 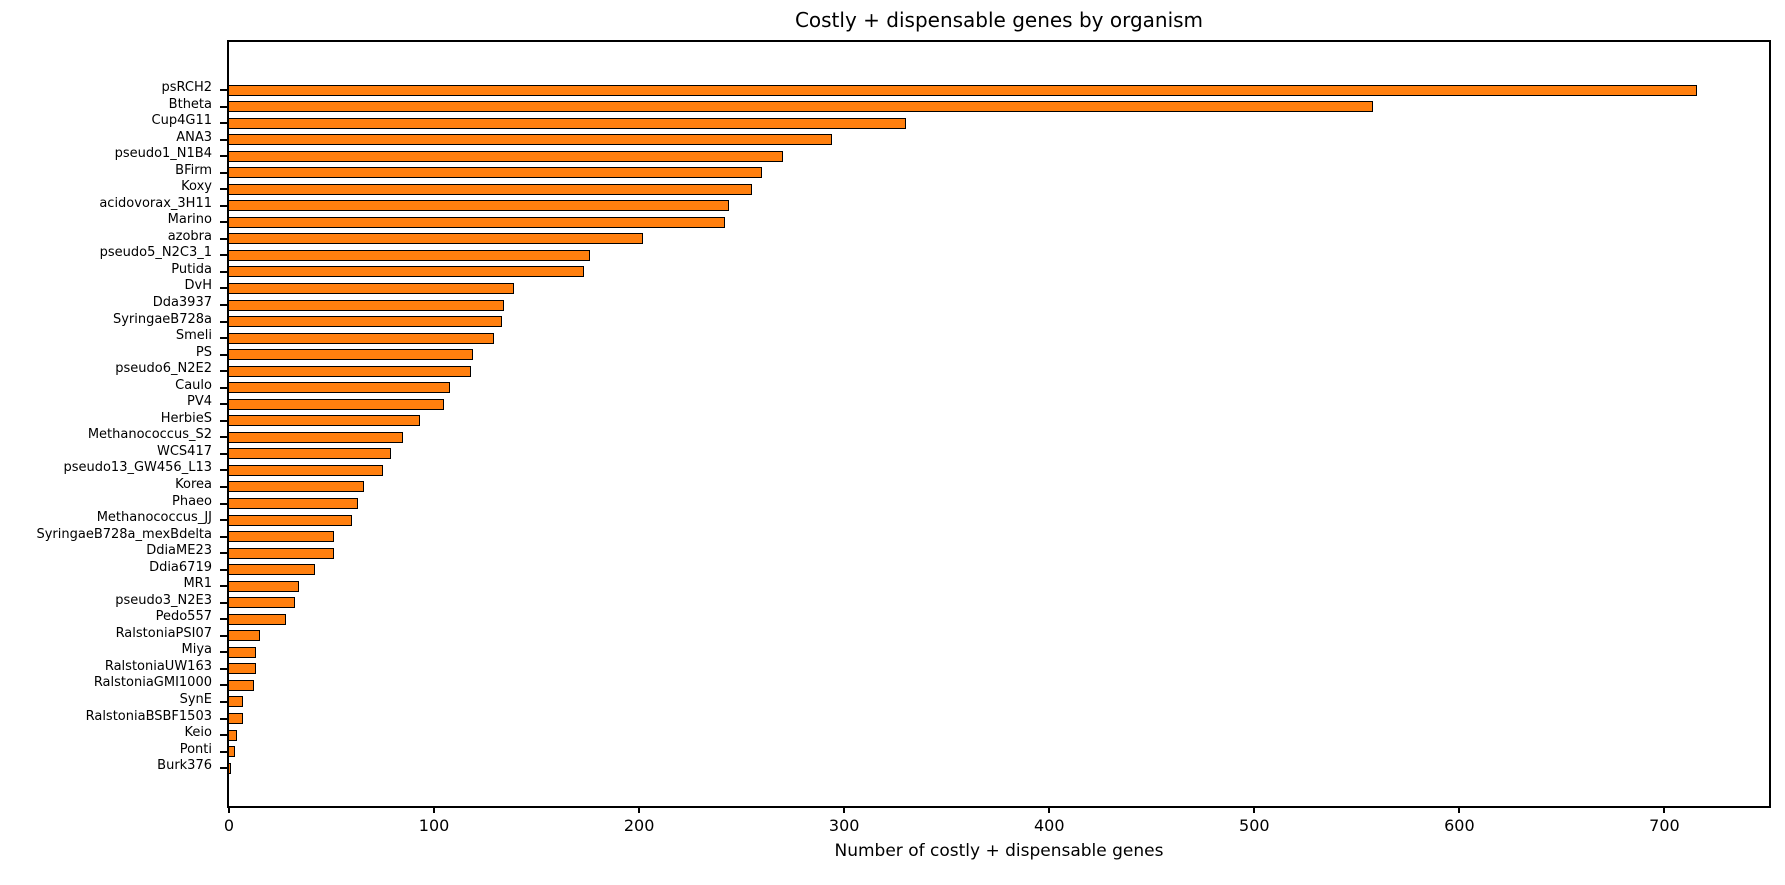 I want to click on y-tick-label: Methanococcus_S2, so click(x=149, y=435).